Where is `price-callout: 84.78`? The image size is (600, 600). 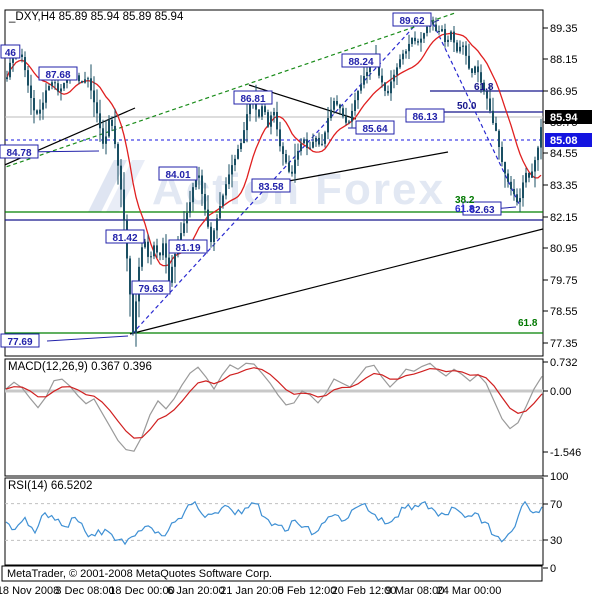
price-callout: 84.78 is located at coordinates (19, 151).